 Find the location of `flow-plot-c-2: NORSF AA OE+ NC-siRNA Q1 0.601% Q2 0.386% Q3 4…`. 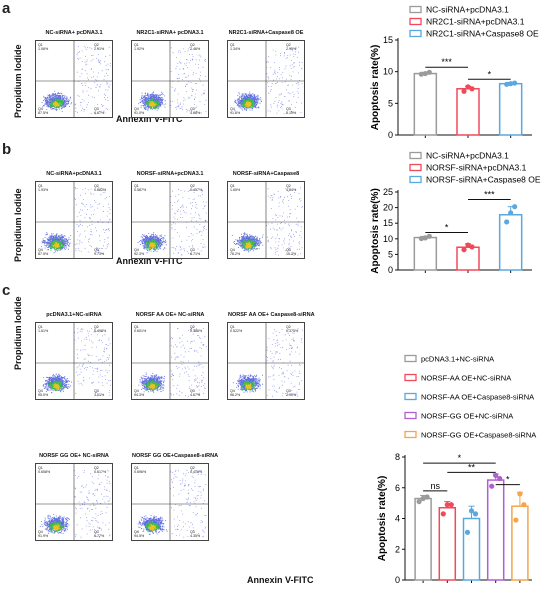

flow-plot-c-2: NORSF AA OE+ NC-siRNA Q1 0.601% Q2 0.386% Q3 4… is located at coordinates (170, 356).